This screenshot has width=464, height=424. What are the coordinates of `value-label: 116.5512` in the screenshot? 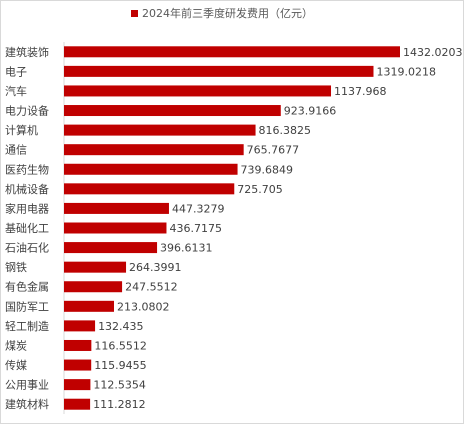 It's located at (120, 345).